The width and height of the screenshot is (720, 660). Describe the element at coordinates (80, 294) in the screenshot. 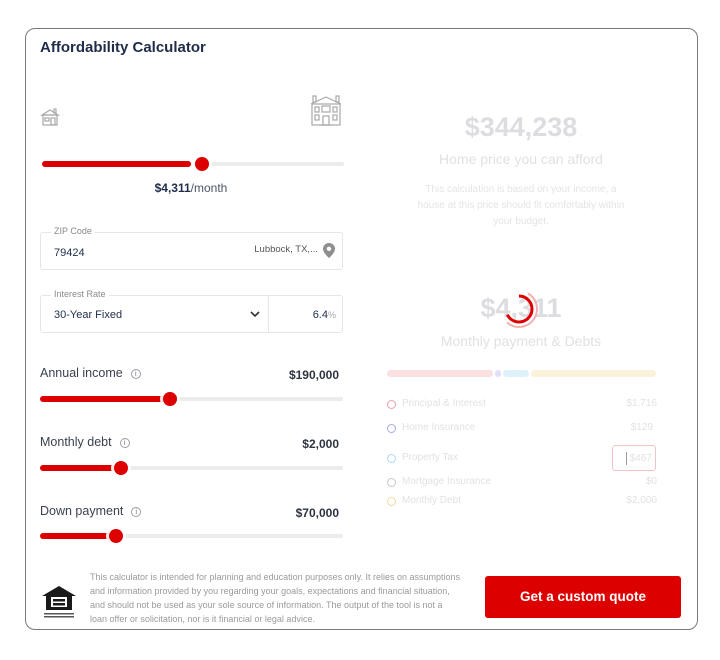

I see `interest-rate-label: Interest Rate` at that location.